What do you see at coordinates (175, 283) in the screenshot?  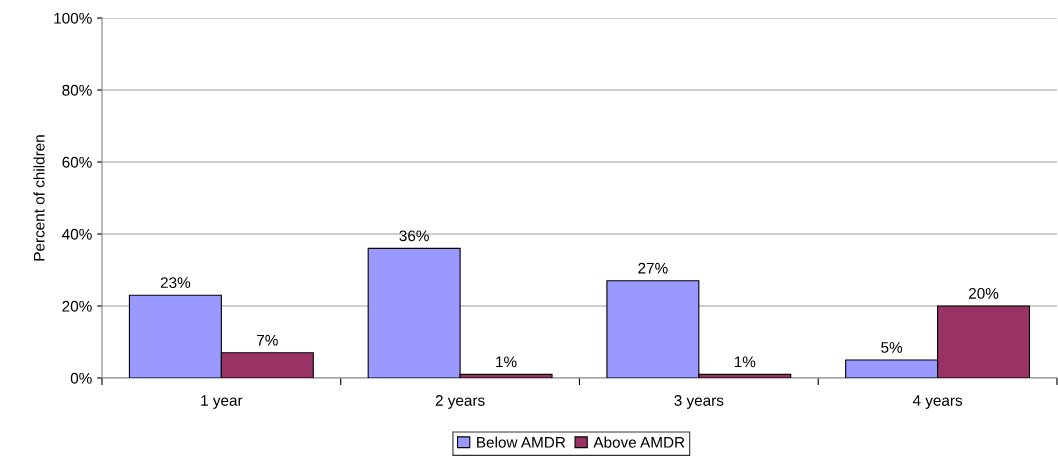 I see `data-label: 23%` at bounding box center [175, 283].